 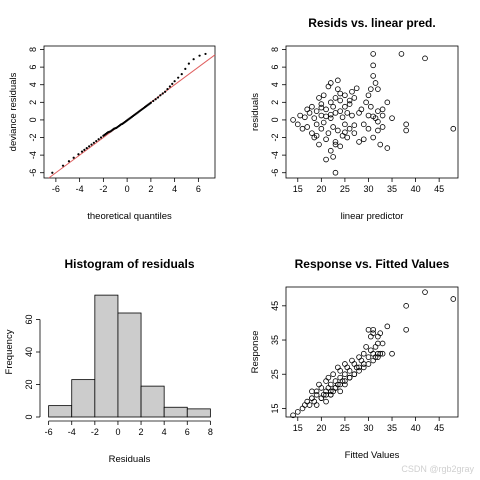 I want to click on p2-y-tick-label-0: 0, so click(x=29, y=416).